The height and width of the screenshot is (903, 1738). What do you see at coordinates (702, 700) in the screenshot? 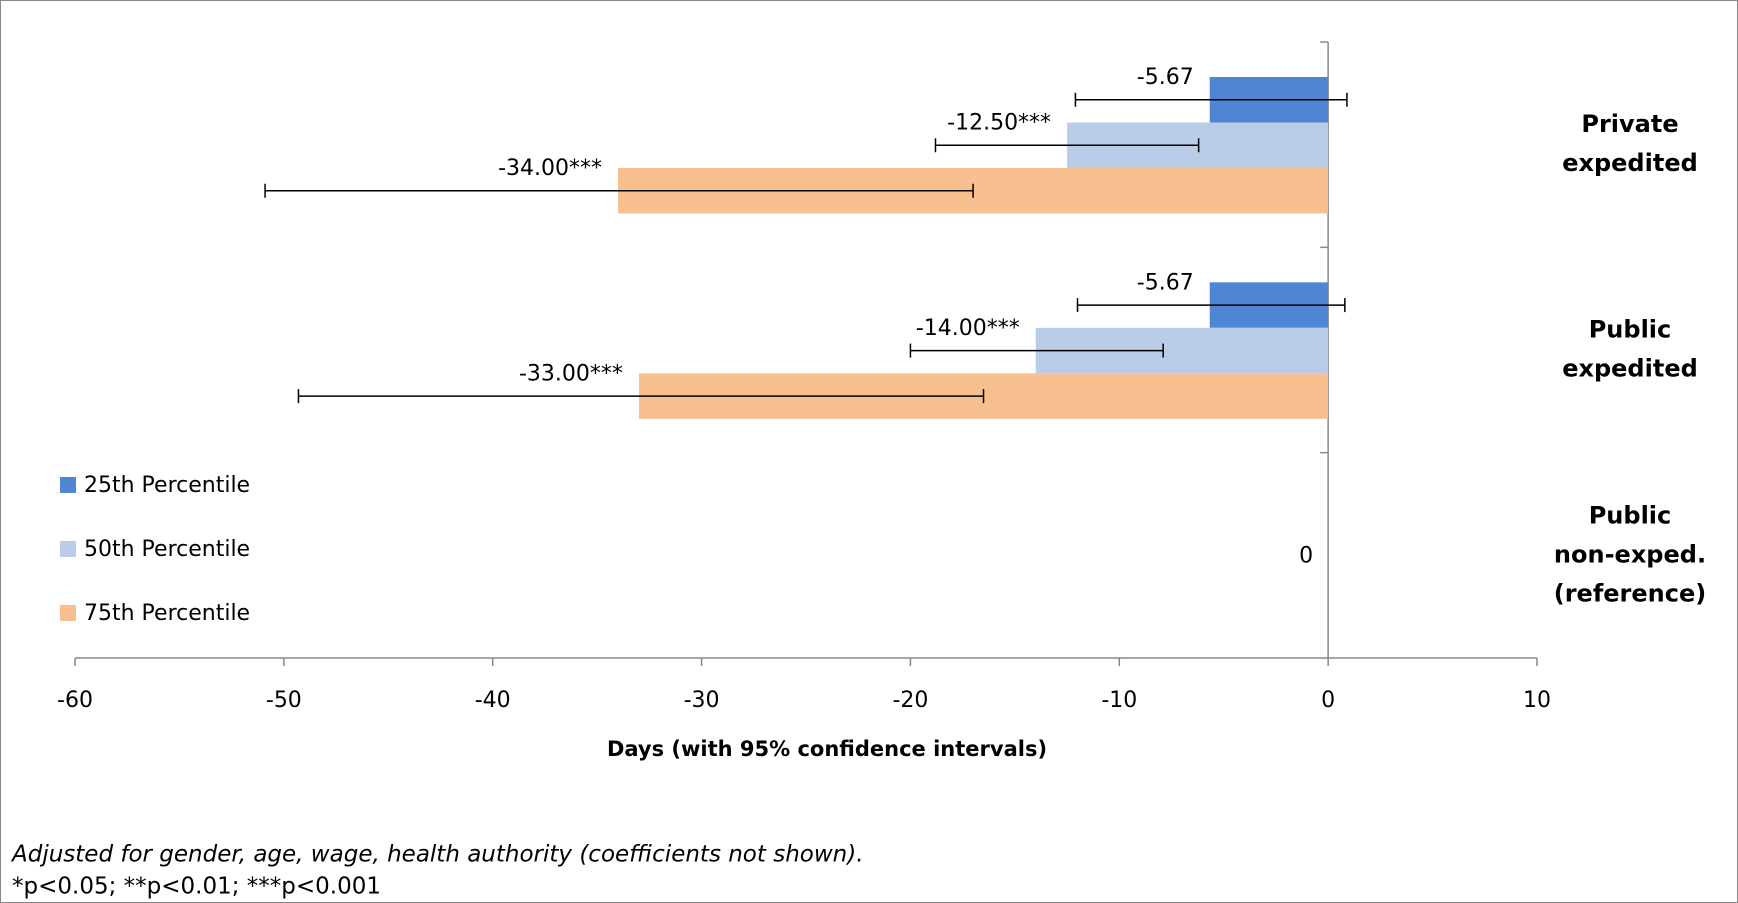
I see `x-tick-label: -30` at bounding box center [702, 700].